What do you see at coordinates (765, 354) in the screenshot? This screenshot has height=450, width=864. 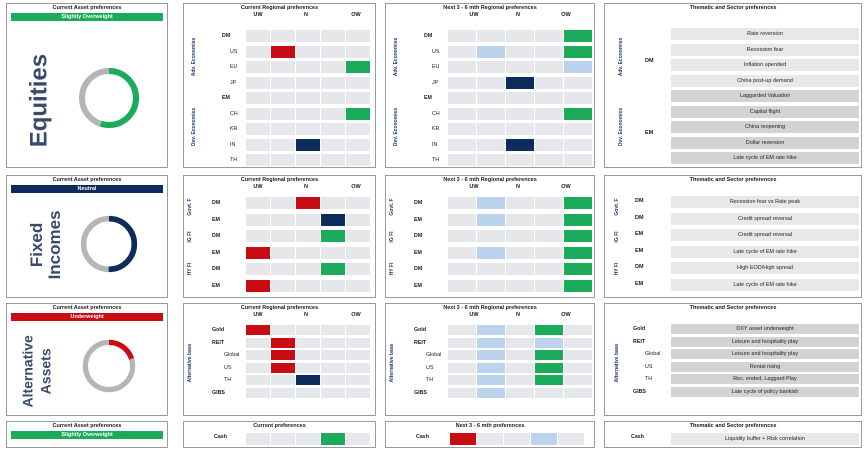 I see `theme-bar: Leisure and hospitality play` at bounding box center [765, 354].